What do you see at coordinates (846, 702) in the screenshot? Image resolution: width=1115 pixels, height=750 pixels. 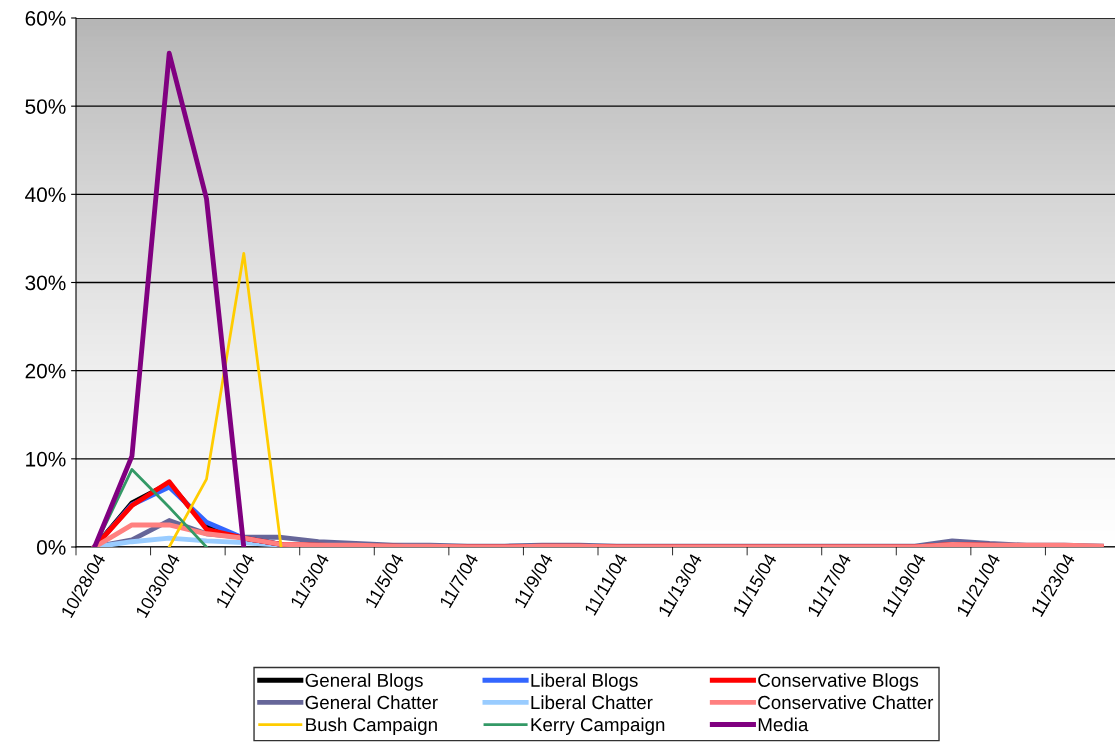 I see `legend-label: Conservative Chatter` at bounding box center [846, 702].